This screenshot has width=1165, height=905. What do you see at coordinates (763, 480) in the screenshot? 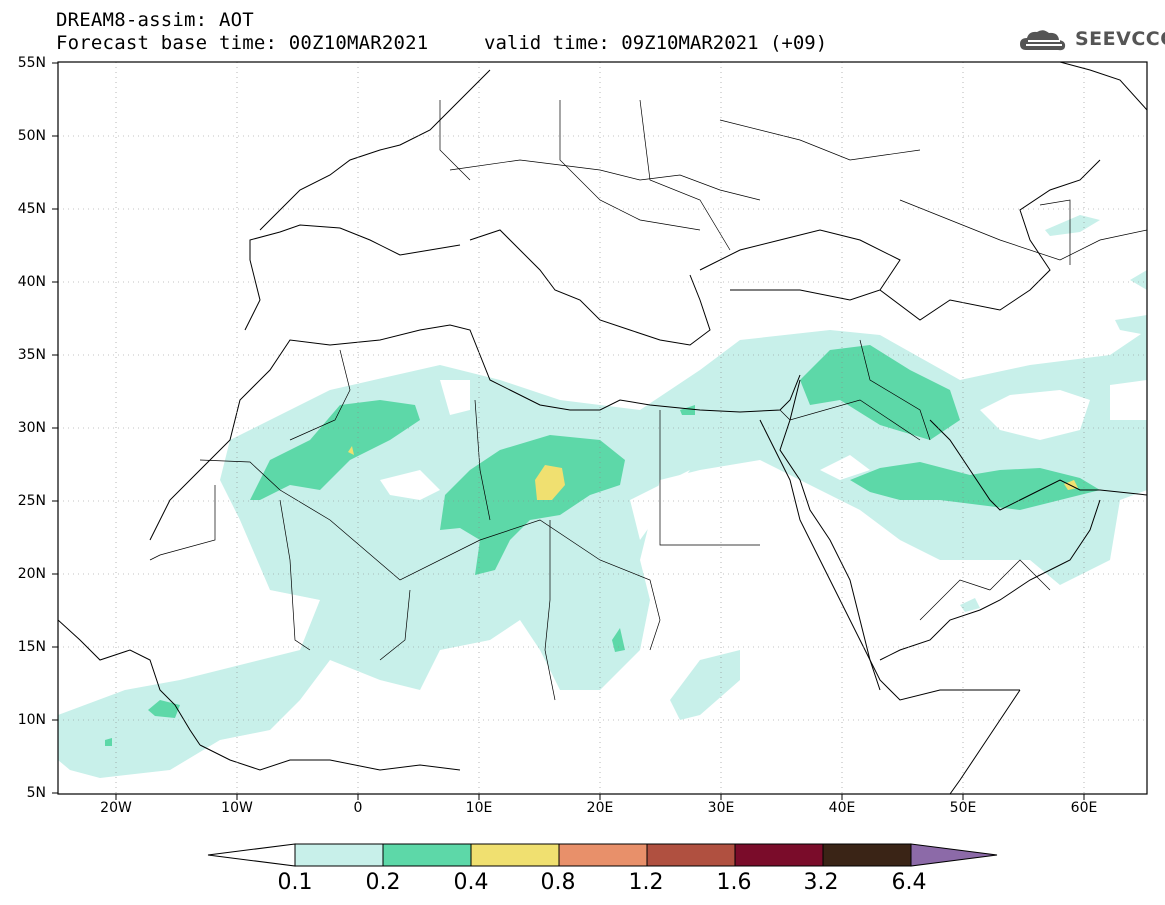
I see `aot-clear-areas` at bounding box center [763, 480].